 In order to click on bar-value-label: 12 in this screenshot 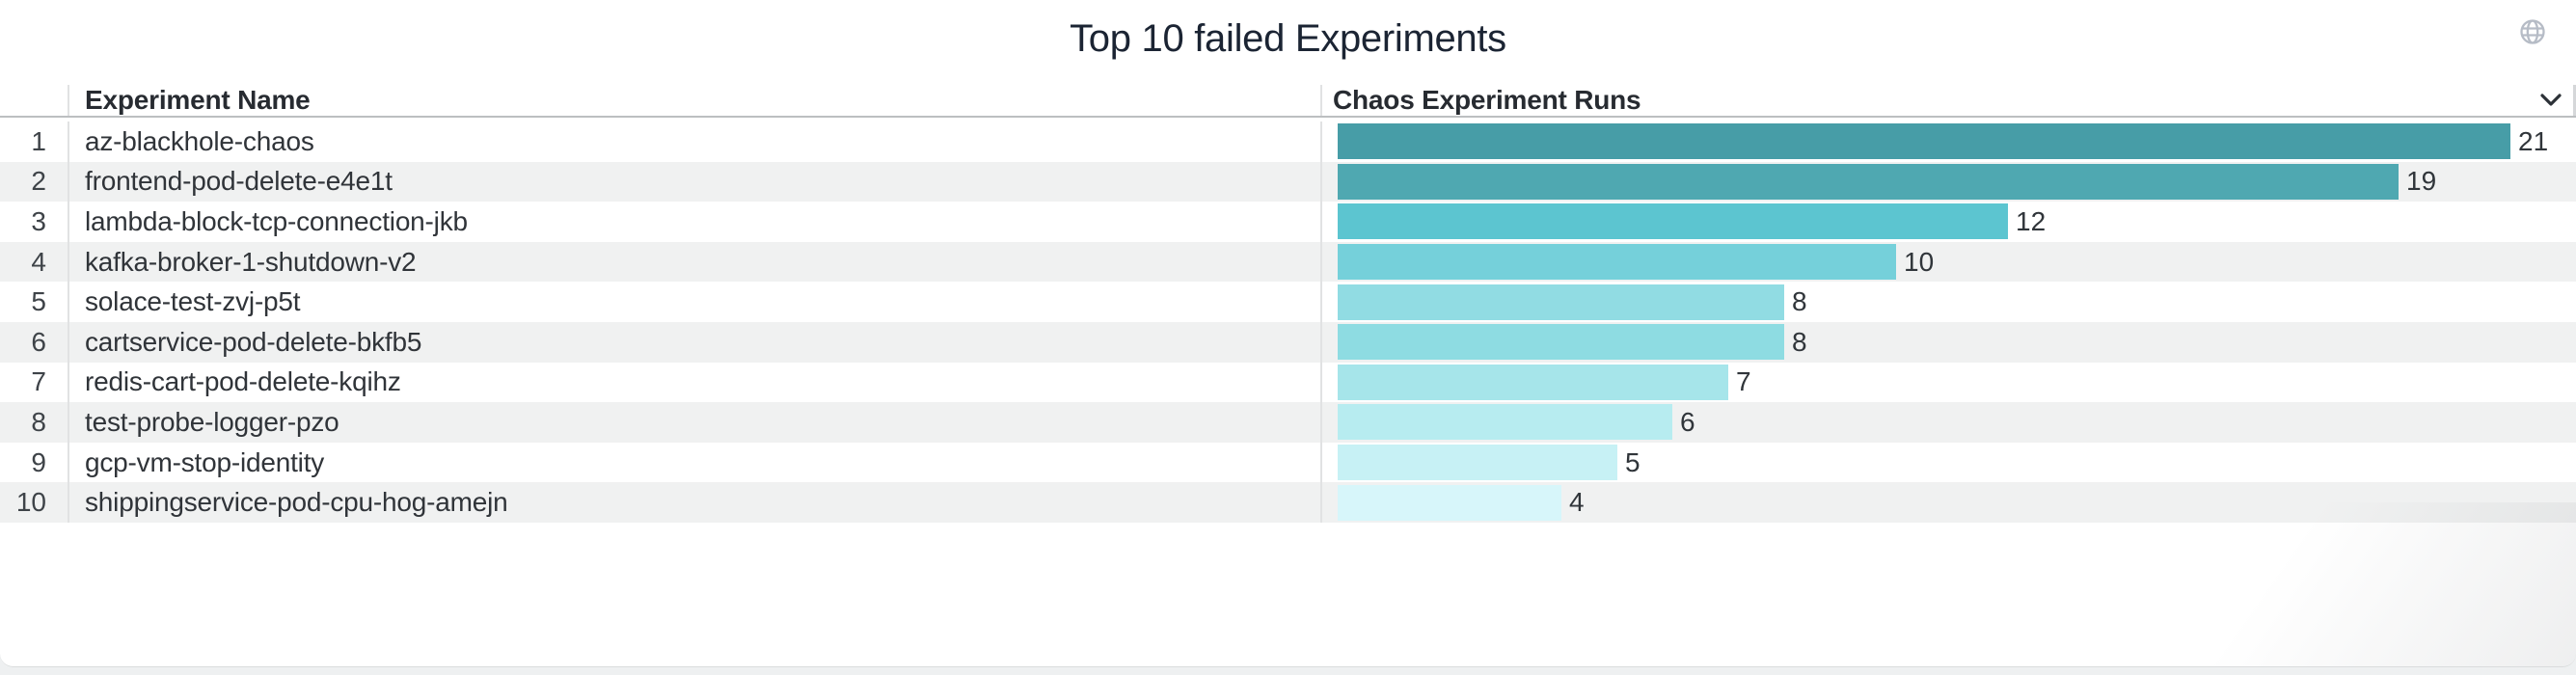, I will do `click(2031, 220)`.